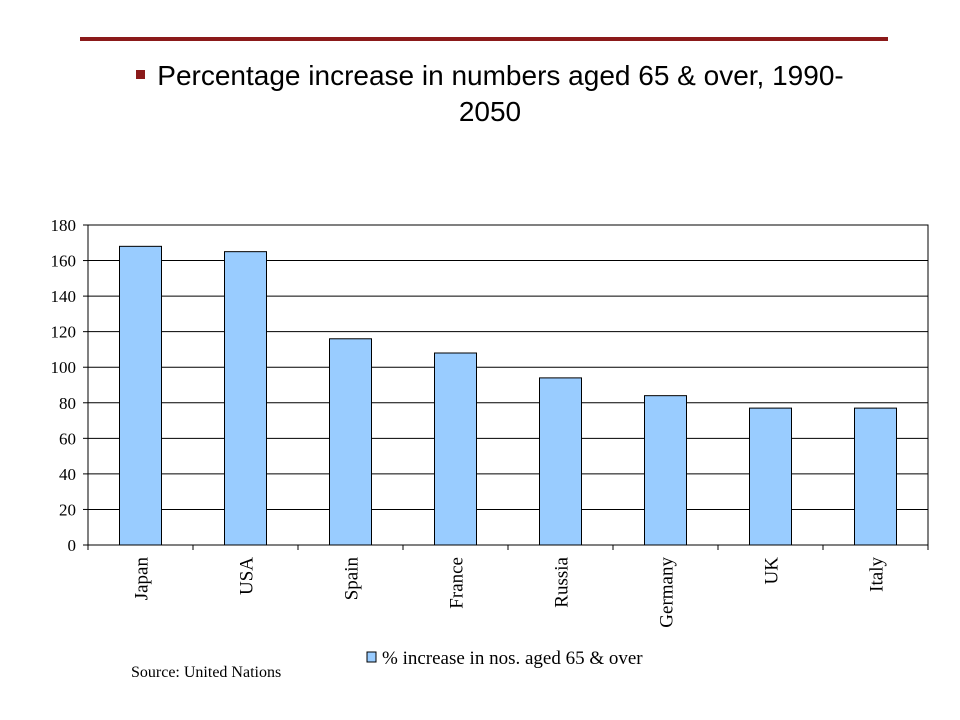 Image resolution: width=960 pixels, height=720 pixels. What do you see at coordinates (64, 296) in the screenshot?
I see `y-tick-label: 140` at bounding box center [64, 296].